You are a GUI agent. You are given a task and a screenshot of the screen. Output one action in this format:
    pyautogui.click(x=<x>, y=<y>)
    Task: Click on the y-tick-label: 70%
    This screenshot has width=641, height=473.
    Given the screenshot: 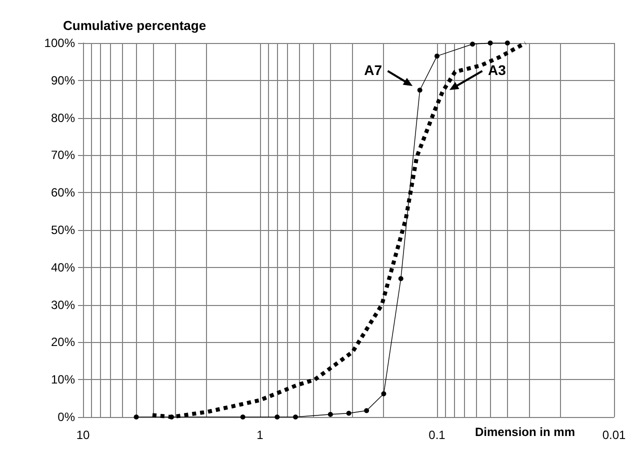 What is the action you would take?
    pyautogui.click(x=63, y=155)
    